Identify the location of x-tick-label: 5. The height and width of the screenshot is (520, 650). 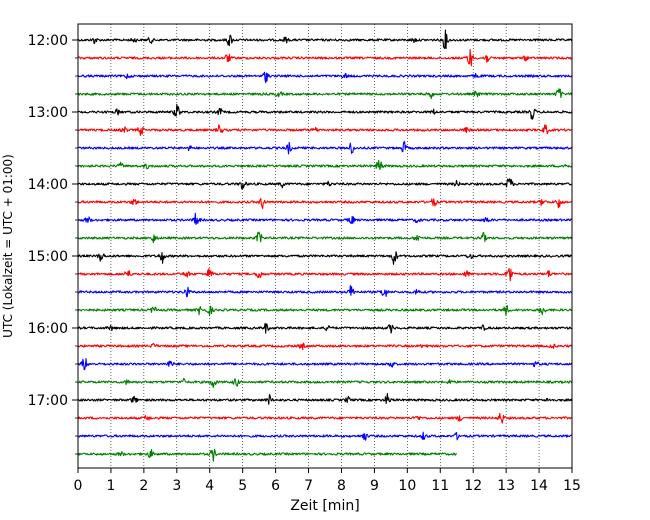
(242, 486).